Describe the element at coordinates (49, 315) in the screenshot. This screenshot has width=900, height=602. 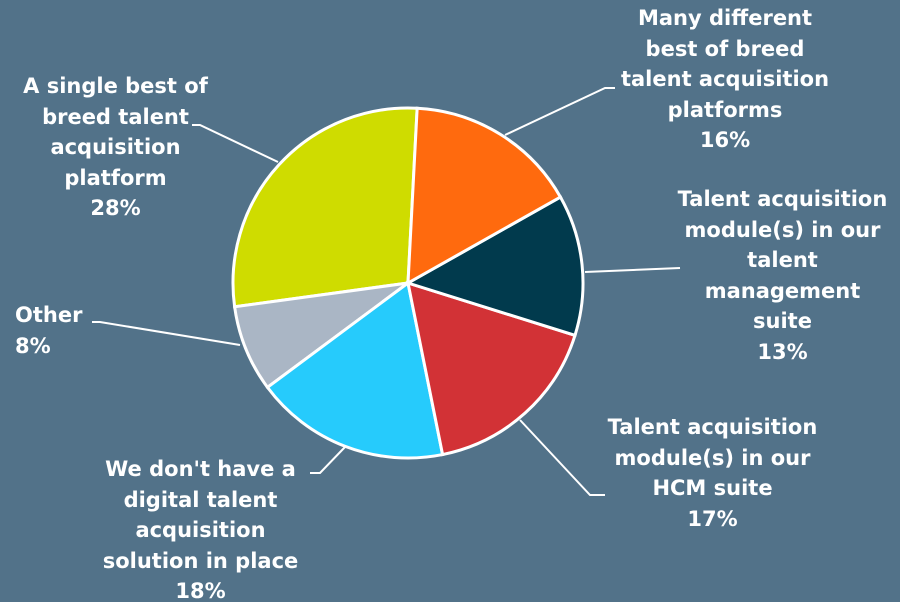
I see `category-label: Other` at that location.